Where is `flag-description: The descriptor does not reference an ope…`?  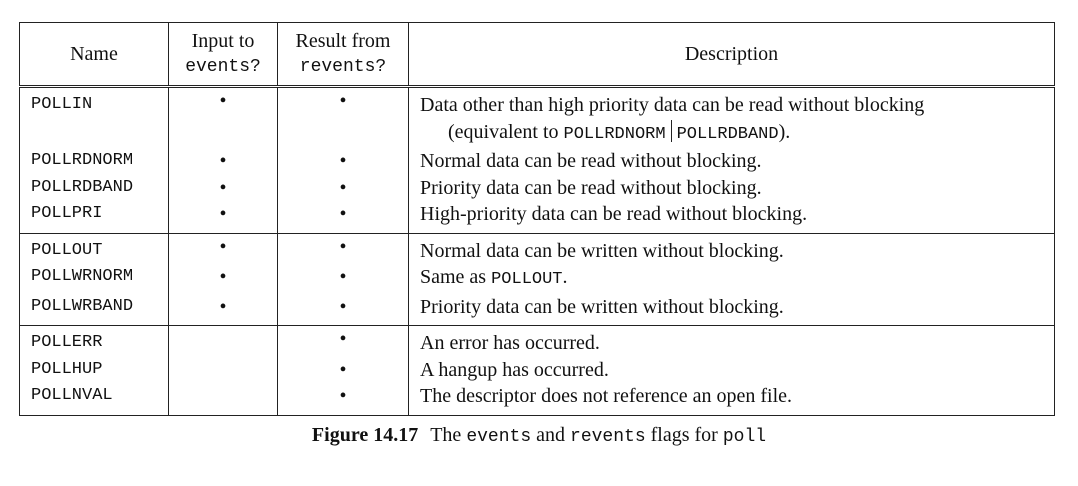 flag-description: The descriptor does not reference an ope… is located at coordinates (731, 399).